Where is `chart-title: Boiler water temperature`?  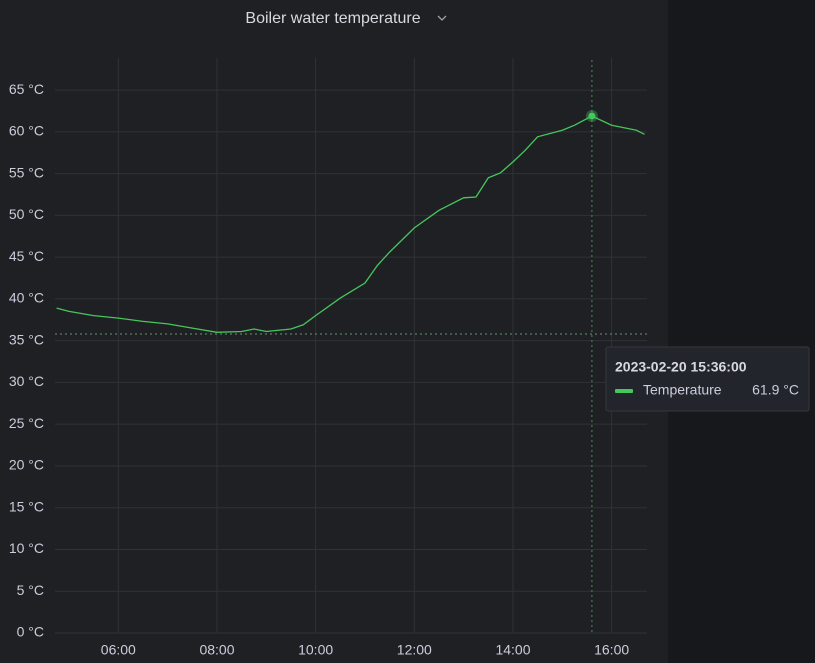
chart-title: Boiler water temperature is located at coordinates (332, 18).